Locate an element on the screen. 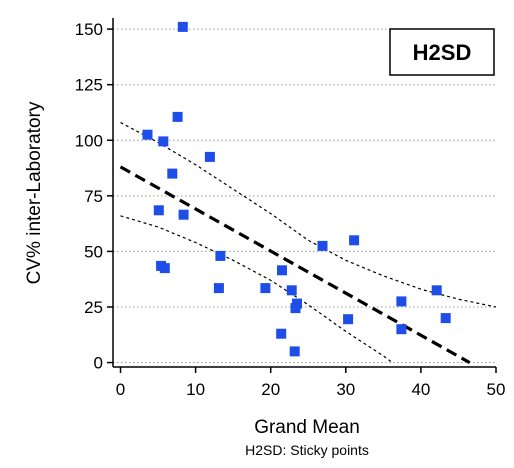  y-tick-label-125: 125 is located at coordinates (89, 85).